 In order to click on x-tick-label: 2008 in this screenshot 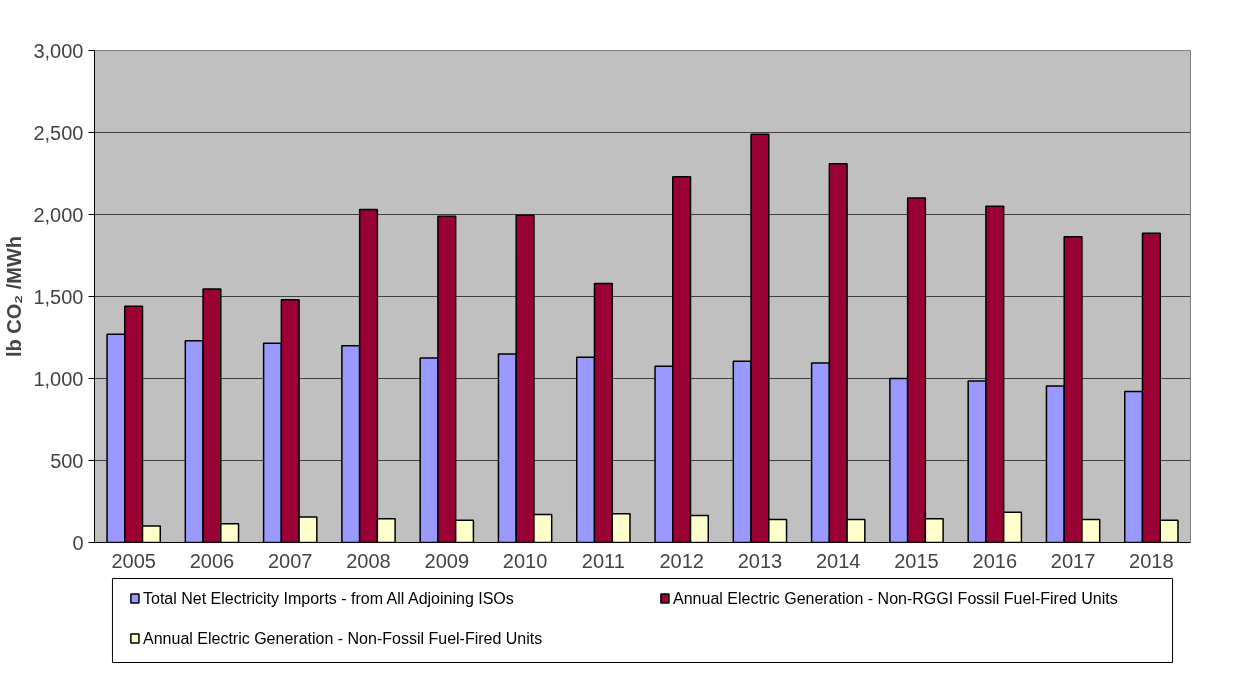, I will do `click(368, 560)`.